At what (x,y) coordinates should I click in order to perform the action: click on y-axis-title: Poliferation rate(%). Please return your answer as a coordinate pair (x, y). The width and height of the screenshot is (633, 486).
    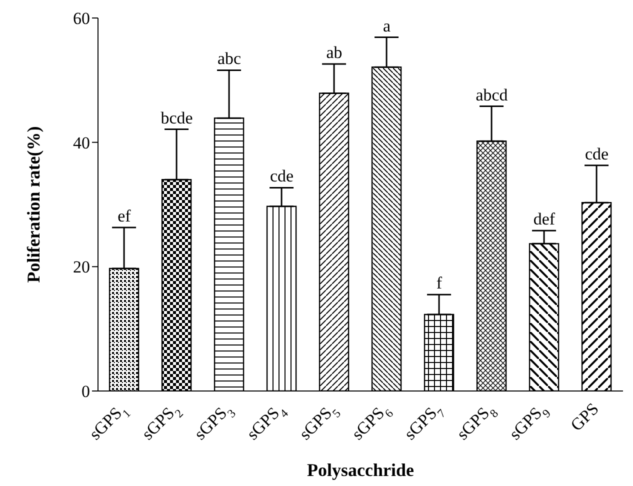
    Looking at the image, I should click on (33, 204).